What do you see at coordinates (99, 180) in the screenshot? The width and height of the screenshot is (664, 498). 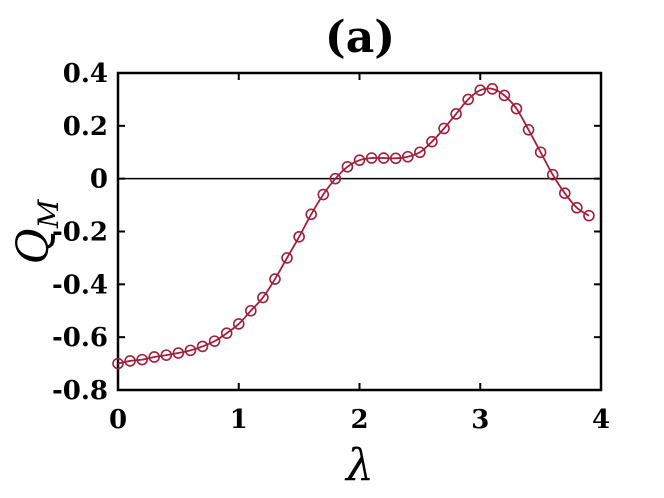 I see `y-tick-label: 0` at bounding box center [99, 180].